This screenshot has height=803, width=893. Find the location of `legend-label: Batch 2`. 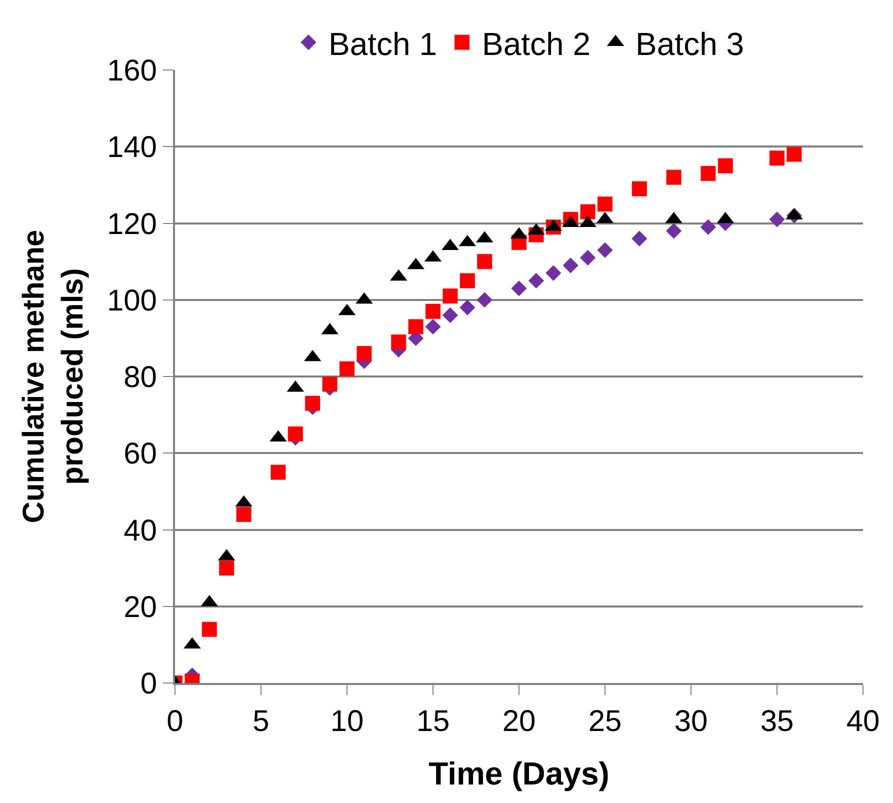

legend-label: Batch 2 is located at coordinates (536, 44).